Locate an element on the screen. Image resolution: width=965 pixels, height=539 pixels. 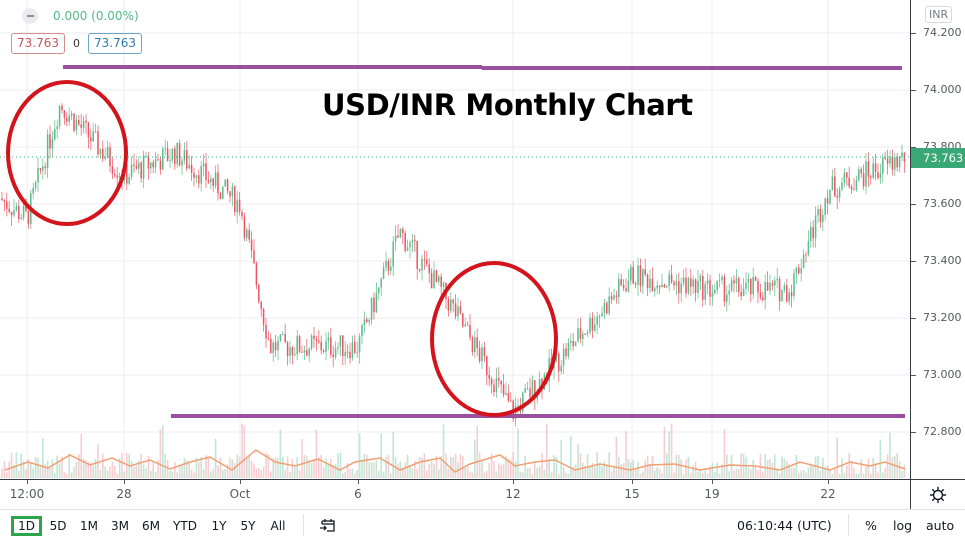
time-tick-label: Oct is located at coordinates (240, 494).